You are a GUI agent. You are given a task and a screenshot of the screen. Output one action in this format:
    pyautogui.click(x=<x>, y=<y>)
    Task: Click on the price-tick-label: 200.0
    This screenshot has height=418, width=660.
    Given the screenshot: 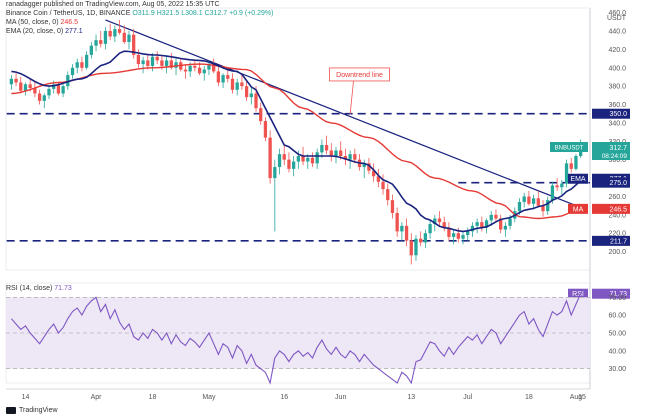 What is the action you would take?
    pyautogui.click(x=617, y=252)
    